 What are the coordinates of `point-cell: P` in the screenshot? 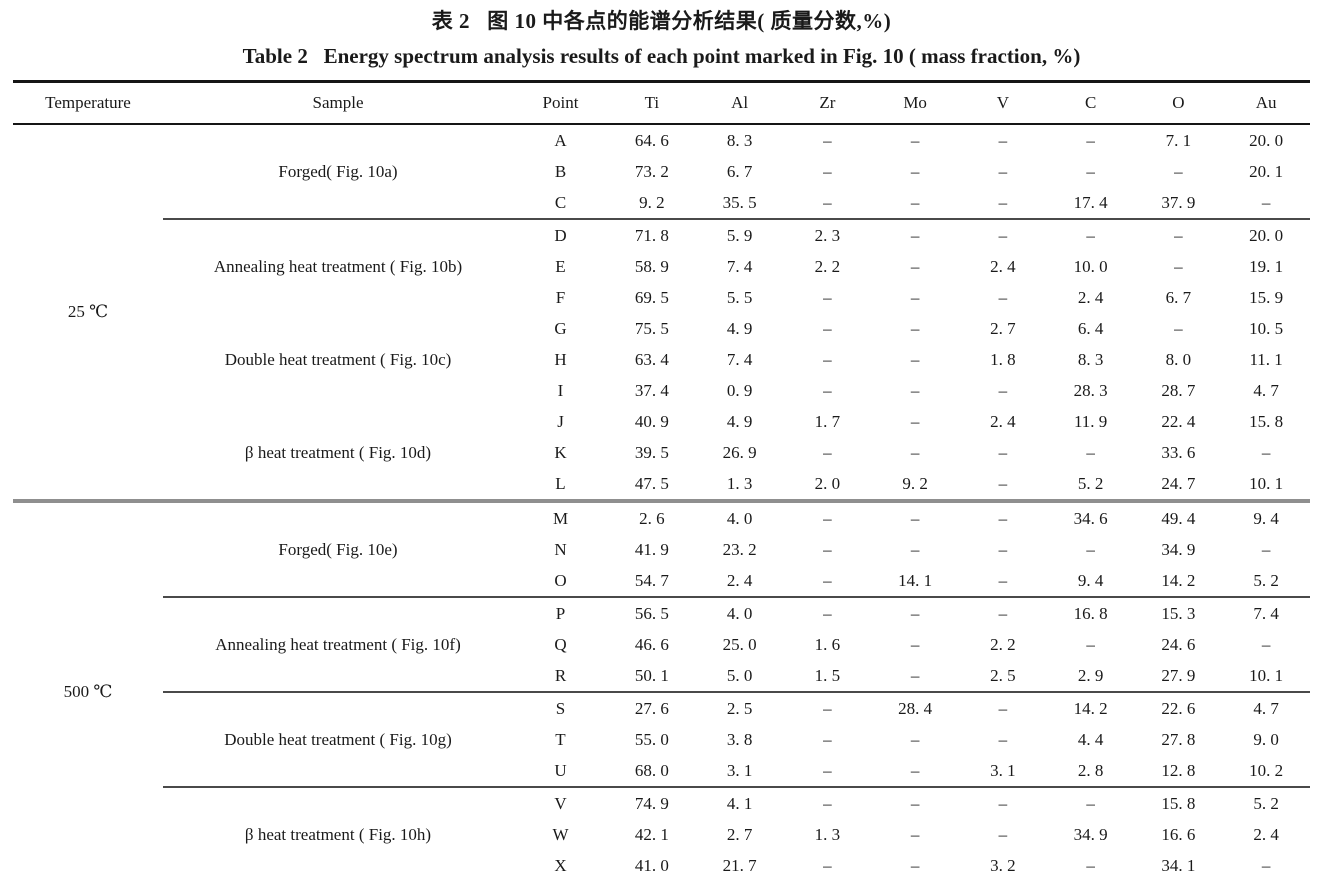 It's located at (560, 612).